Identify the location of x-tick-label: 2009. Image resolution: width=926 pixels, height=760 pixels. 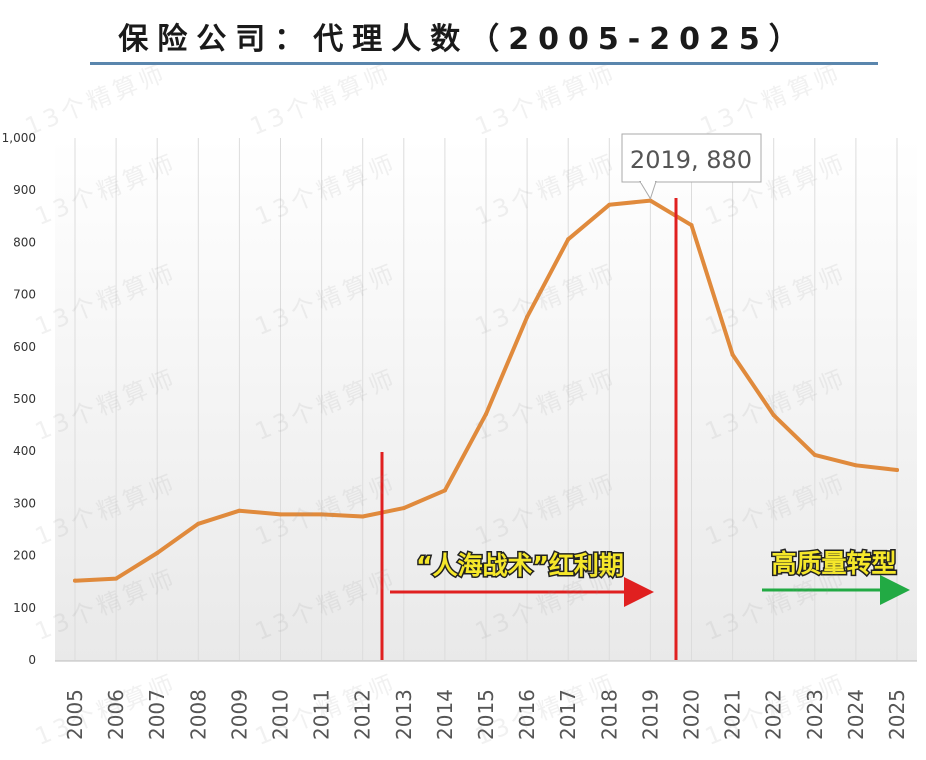
(239, 714).